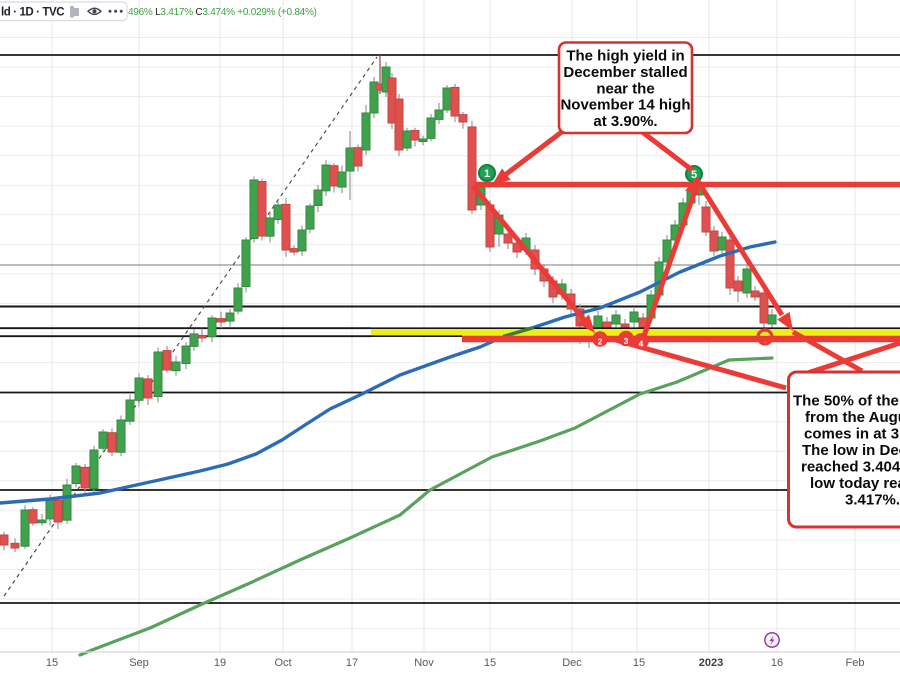  I want to click on svg-text: November 14 high, so click(625, 105).